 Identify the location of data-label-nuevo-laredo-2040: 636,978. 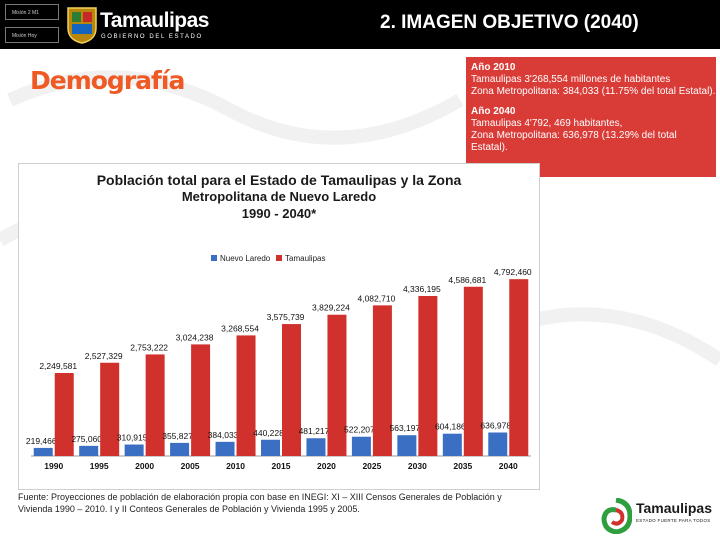
(495, 425).